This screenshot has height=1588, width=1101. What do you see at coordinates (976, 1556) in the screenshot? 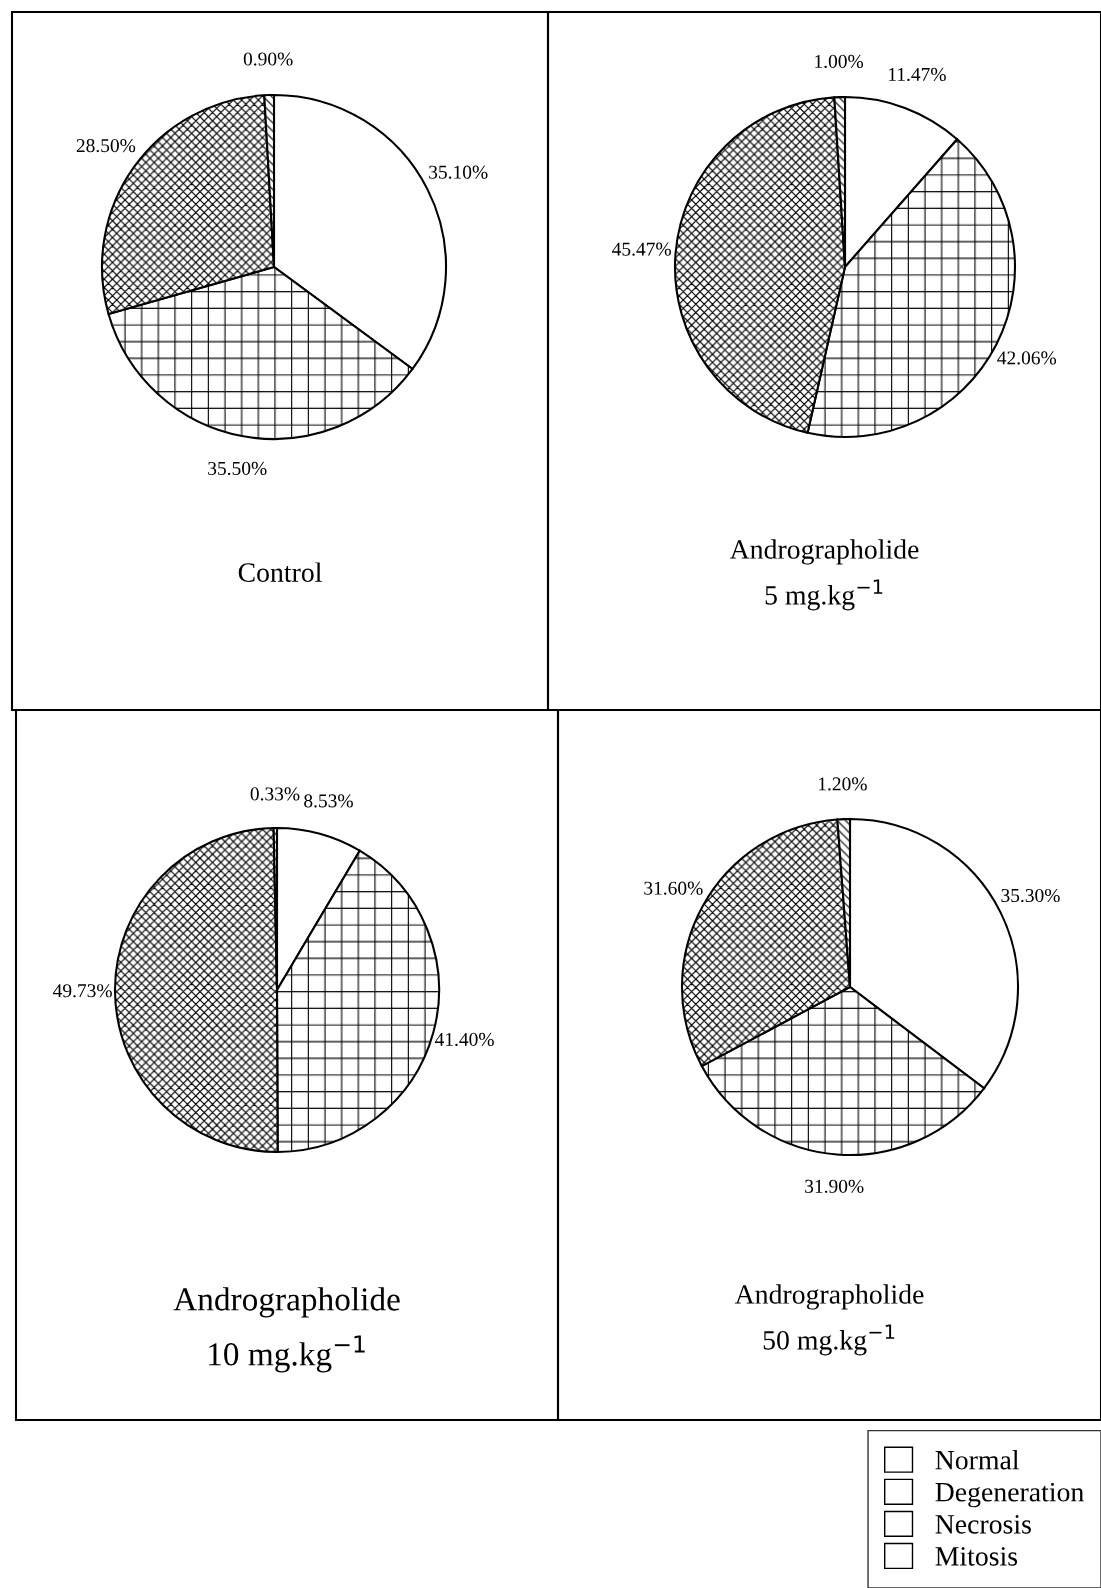
I see `legend-label: Mitosis` at bounding box center [976, 1556].